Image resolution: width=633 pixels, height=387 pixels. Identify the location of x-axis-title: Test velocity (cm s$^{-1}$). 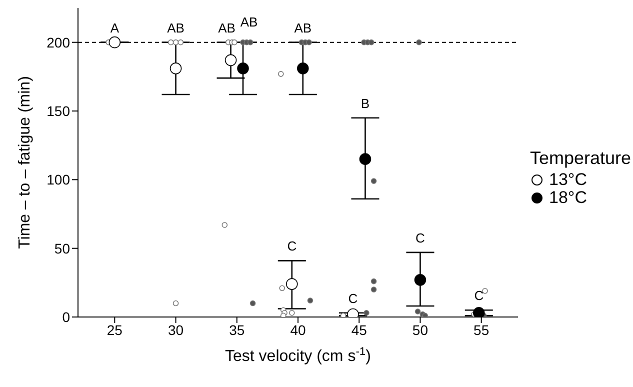
(298, 355).